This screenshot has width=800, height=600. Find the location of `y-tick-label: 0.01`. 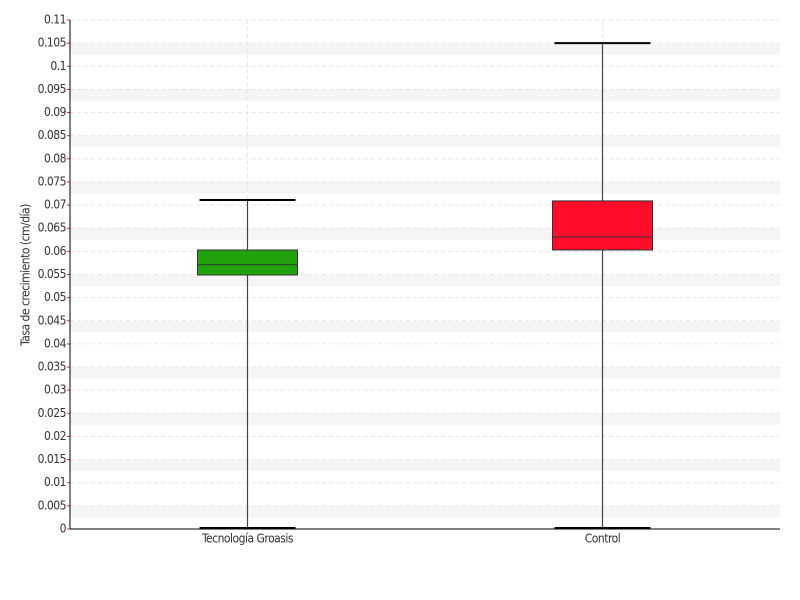

y-tick-label: 0.01 is located at coordinates (55, 482).